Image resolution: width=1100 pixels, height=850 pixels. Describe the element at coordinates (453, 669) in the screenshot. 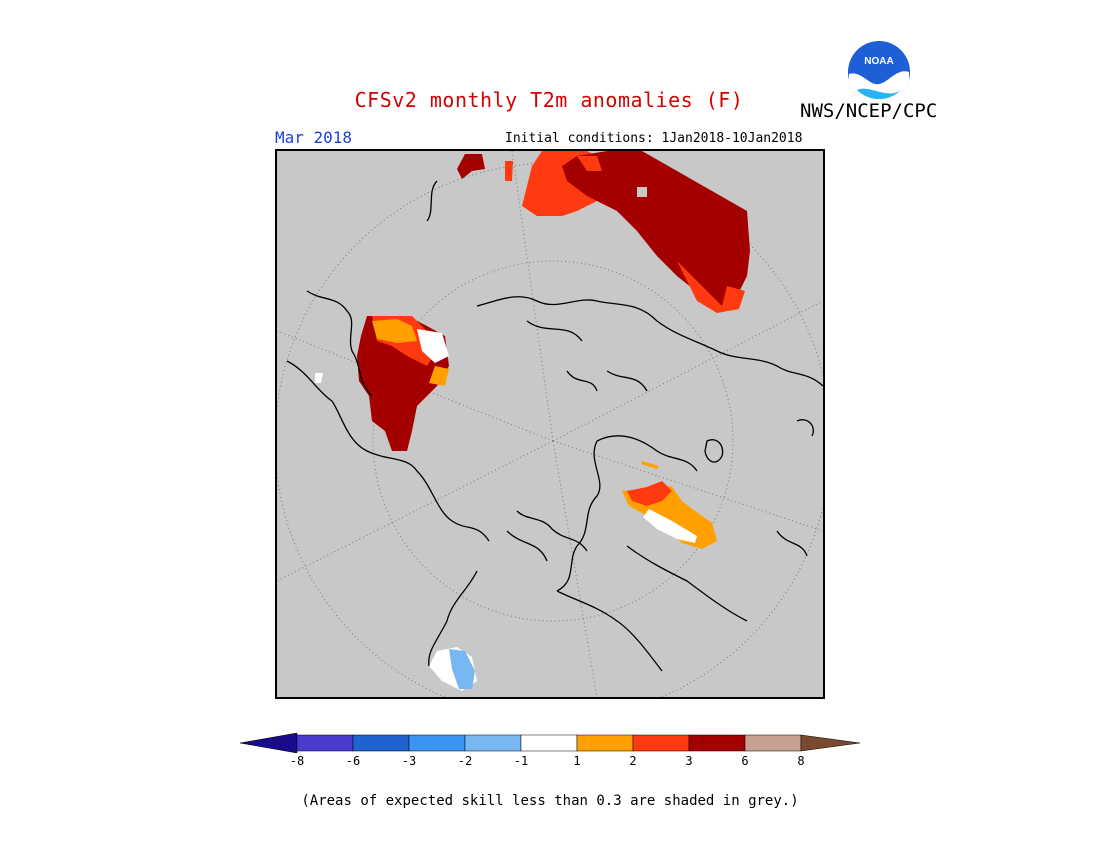

I see `anomaly-region-west-us` at that location.